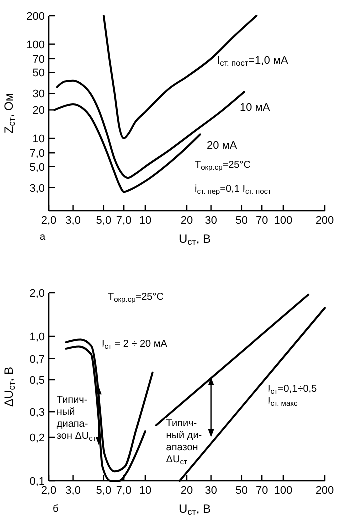  Describe the element at coordinates (37, 338) in the screenshot. I see `y-tick-label: 1,0` at that location.